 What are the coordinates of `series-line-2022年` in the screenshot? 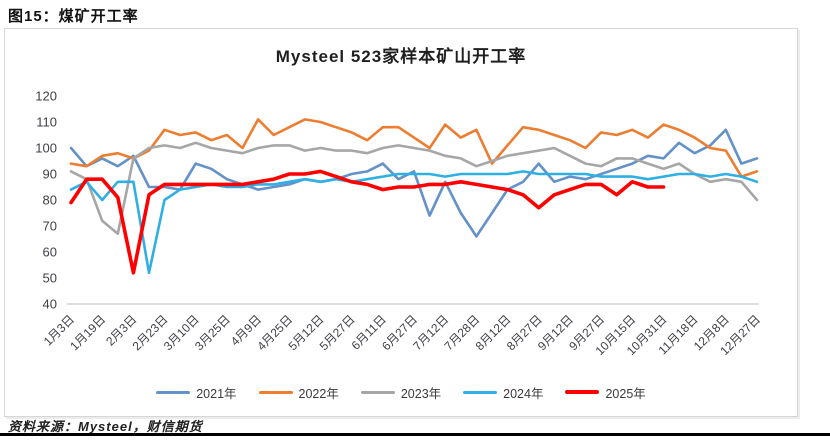 It's located at (414, 148).